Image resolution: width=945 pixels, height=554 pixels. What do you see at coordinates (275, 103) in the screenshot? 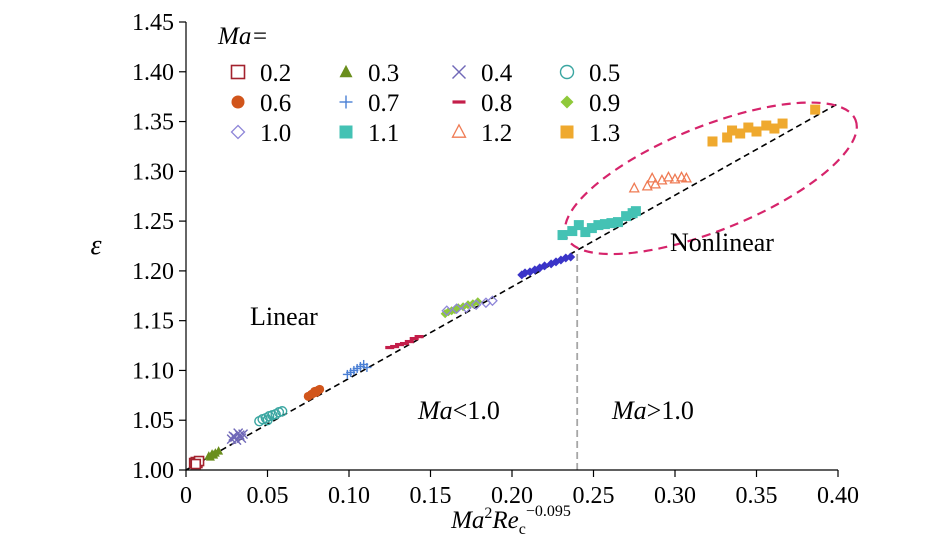
I see `legend-label-ma-0-6: 0.6` at bounding box center [275, 103].